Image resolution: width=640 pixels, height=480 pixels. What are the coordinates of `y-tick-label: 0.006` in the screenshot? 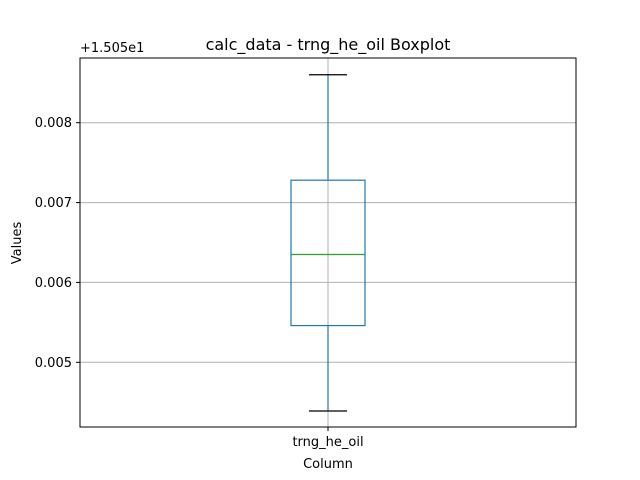 It's located at (53, 283).